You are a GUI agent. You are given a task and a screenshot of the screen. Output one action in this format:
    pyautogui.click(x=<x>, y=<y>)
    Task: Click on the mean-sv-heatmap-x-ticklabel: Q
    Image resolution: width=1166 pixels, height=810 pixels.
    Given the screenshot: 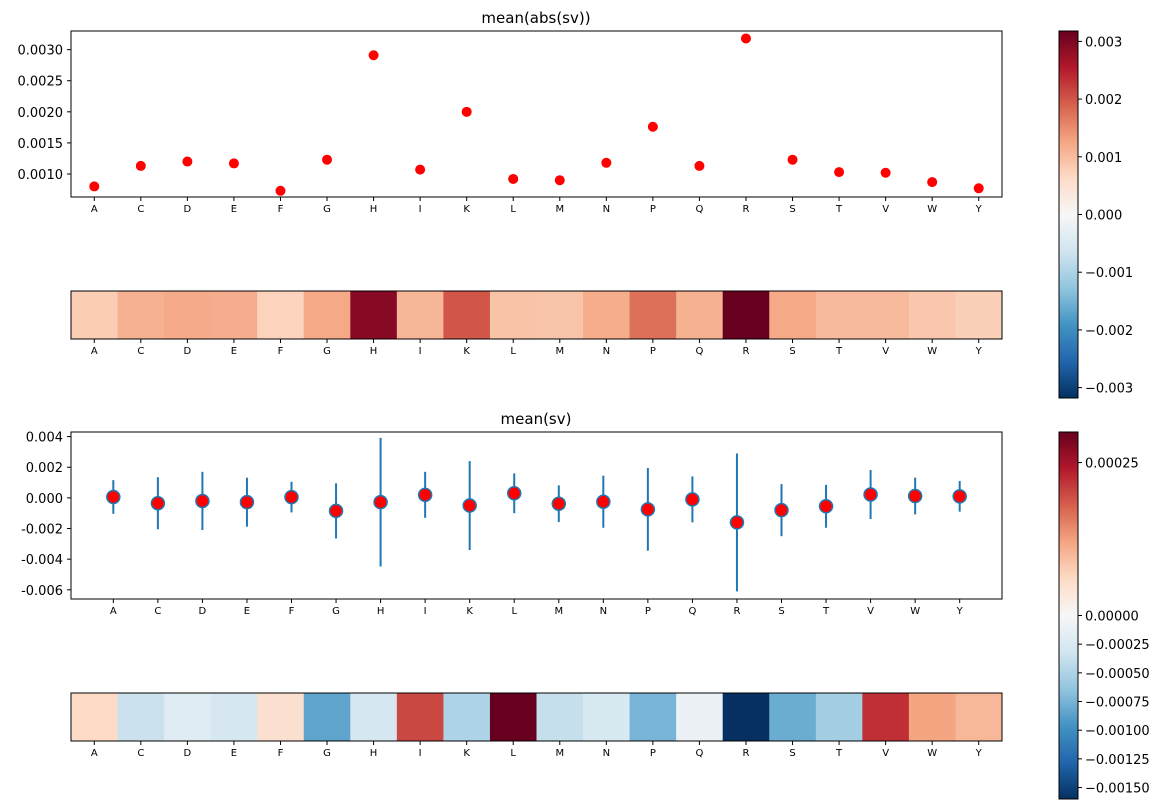 What is the action you would take?
    pyautogui.click(x=699, y=753)
    